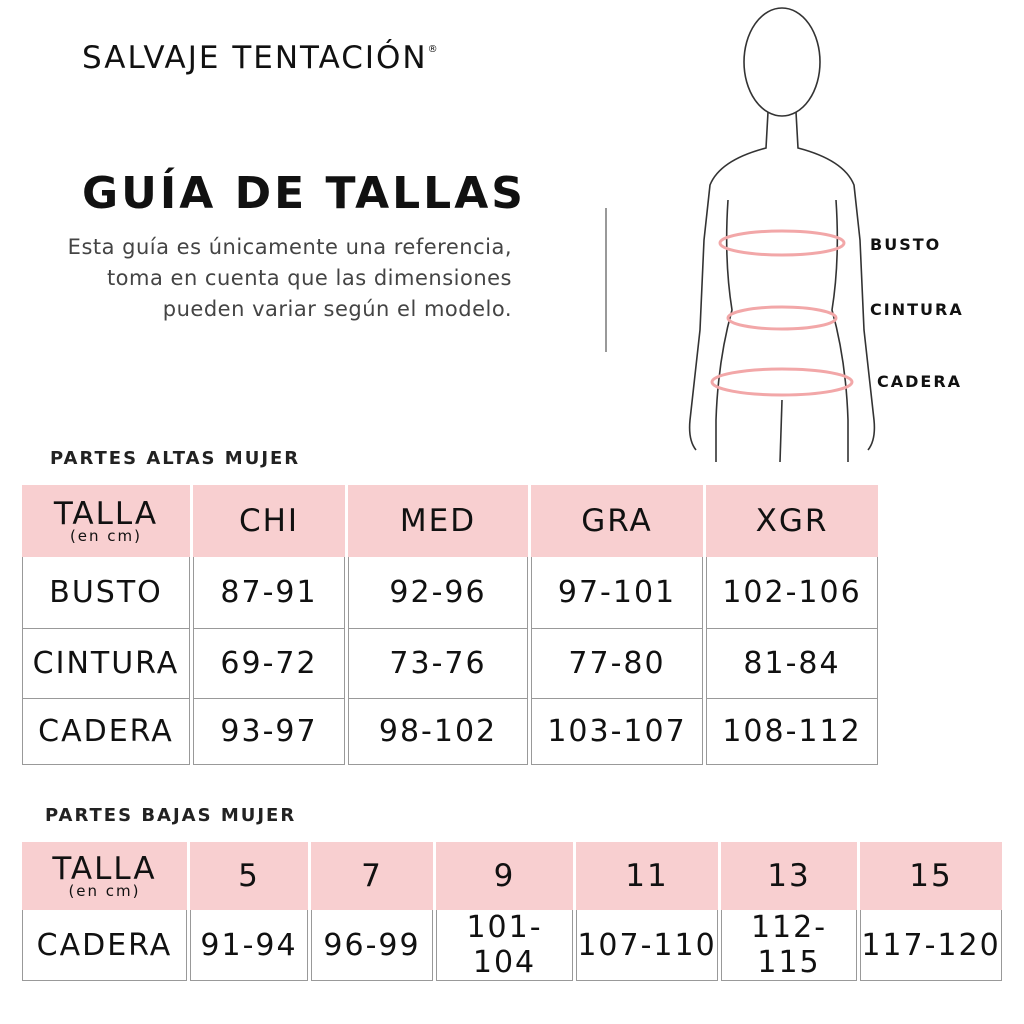 The width and height of the screenshot is (1024, 1024). What do you see at coordinates (269, 732) in the screenshot?
I see `cell: 93-97` at bounding box center [269, 732].